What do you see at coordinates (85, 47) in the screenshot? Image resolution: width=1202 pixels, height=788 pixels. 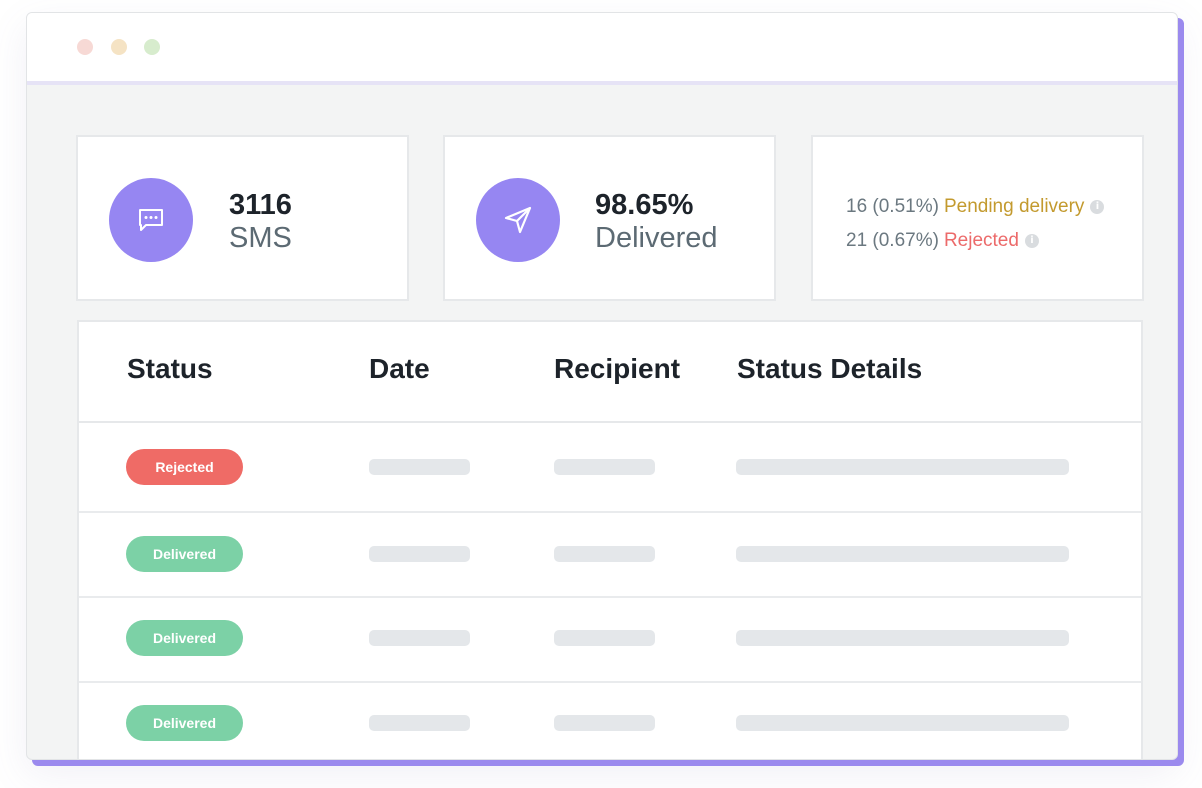 I see `window-close-dot` at bounding box center [85, 47].